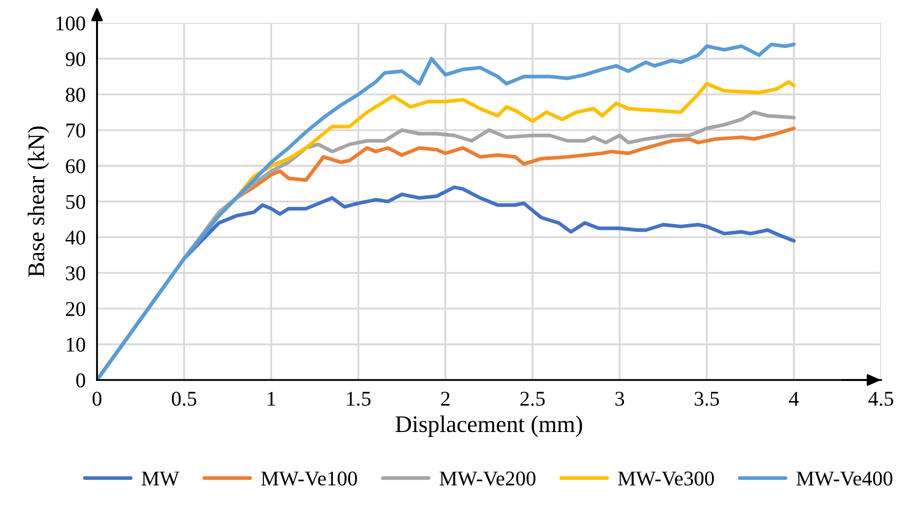  I want to click on legend-label: MW, so click(161, 479).